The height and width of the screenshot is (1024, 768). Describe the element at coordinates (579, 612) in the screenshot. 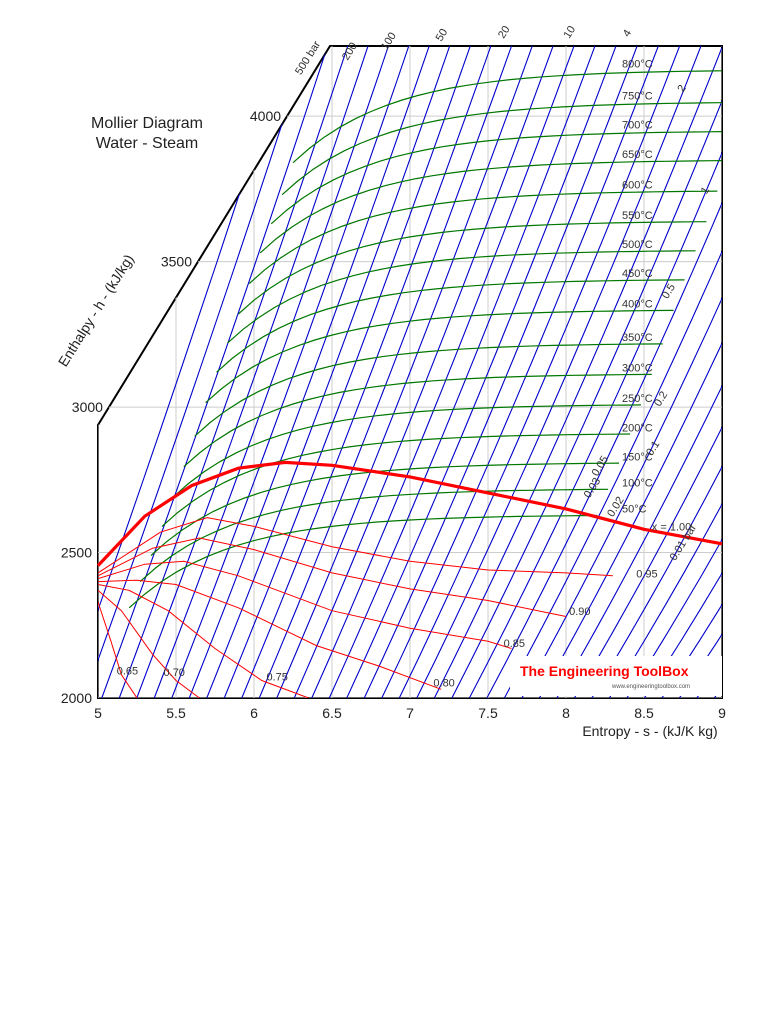

I see `quality-label: 0.90` at that location.